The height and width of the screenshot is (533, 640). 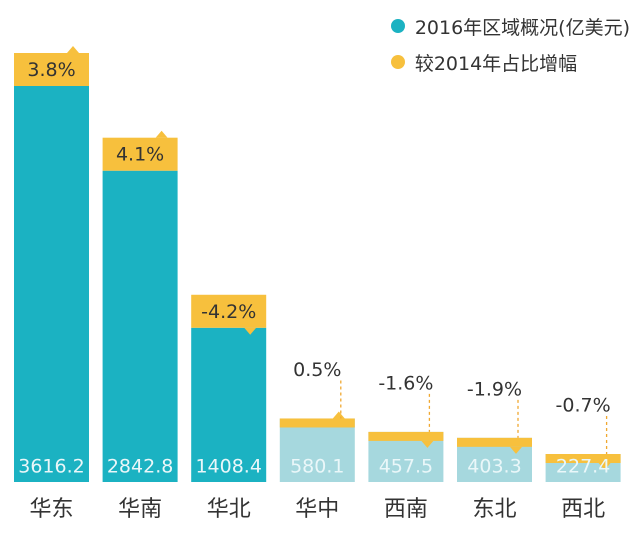 I want to click on percent-label-7: -0.7%, so click(x=583, y=406).